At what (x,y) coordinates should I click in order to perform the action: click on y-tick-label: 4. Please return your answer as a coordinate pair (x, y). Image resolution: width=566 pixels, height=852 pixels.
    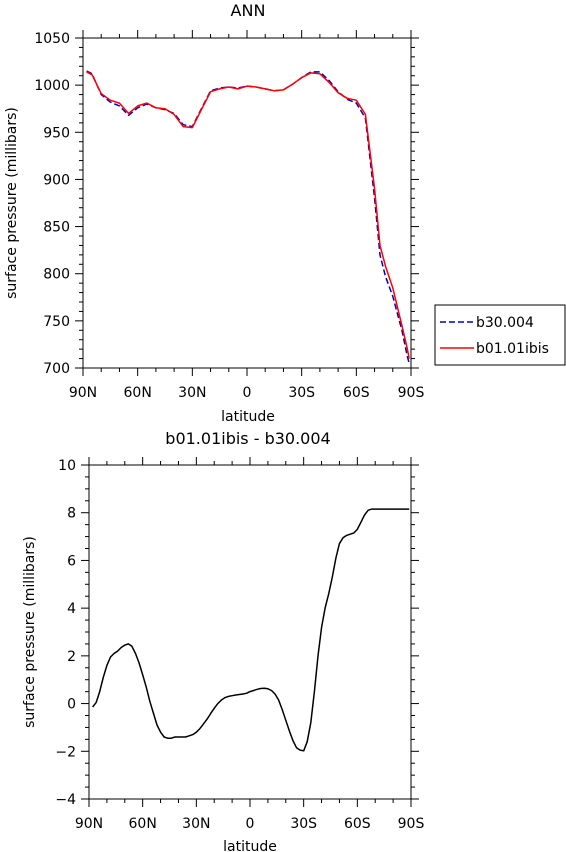
    Looking at the image, I should click on (71, 609).